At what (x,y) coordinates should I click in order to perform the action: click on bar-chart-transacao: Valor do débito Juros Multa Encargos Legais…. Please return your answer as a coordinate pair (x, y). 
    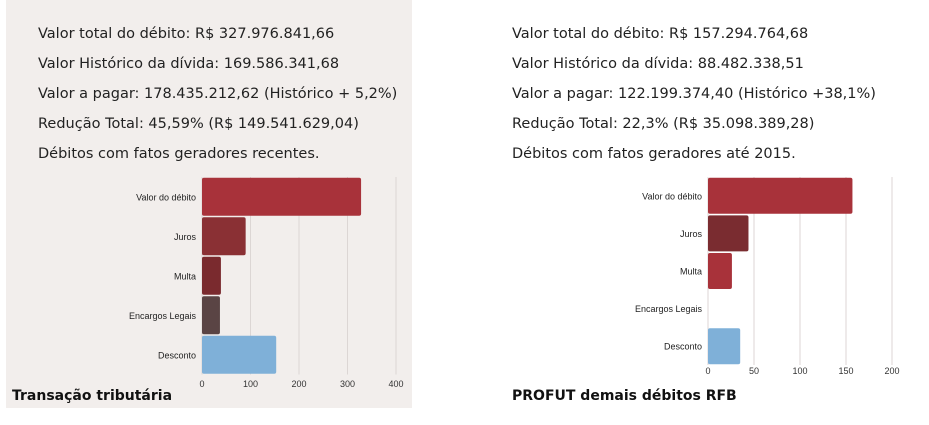
    Looking at the image, I should click on (266, 283).